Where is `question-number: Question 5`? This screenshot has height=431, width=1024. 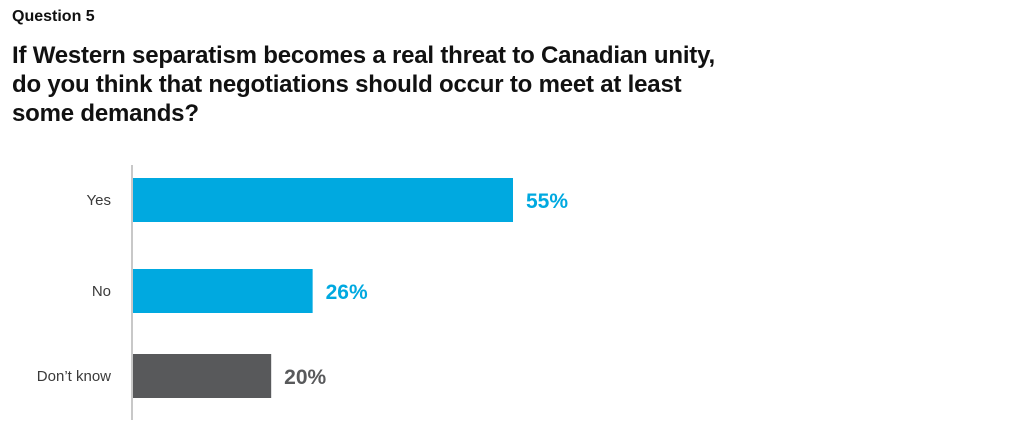
question-number: Question 5 is located at coordinates (53, 16).